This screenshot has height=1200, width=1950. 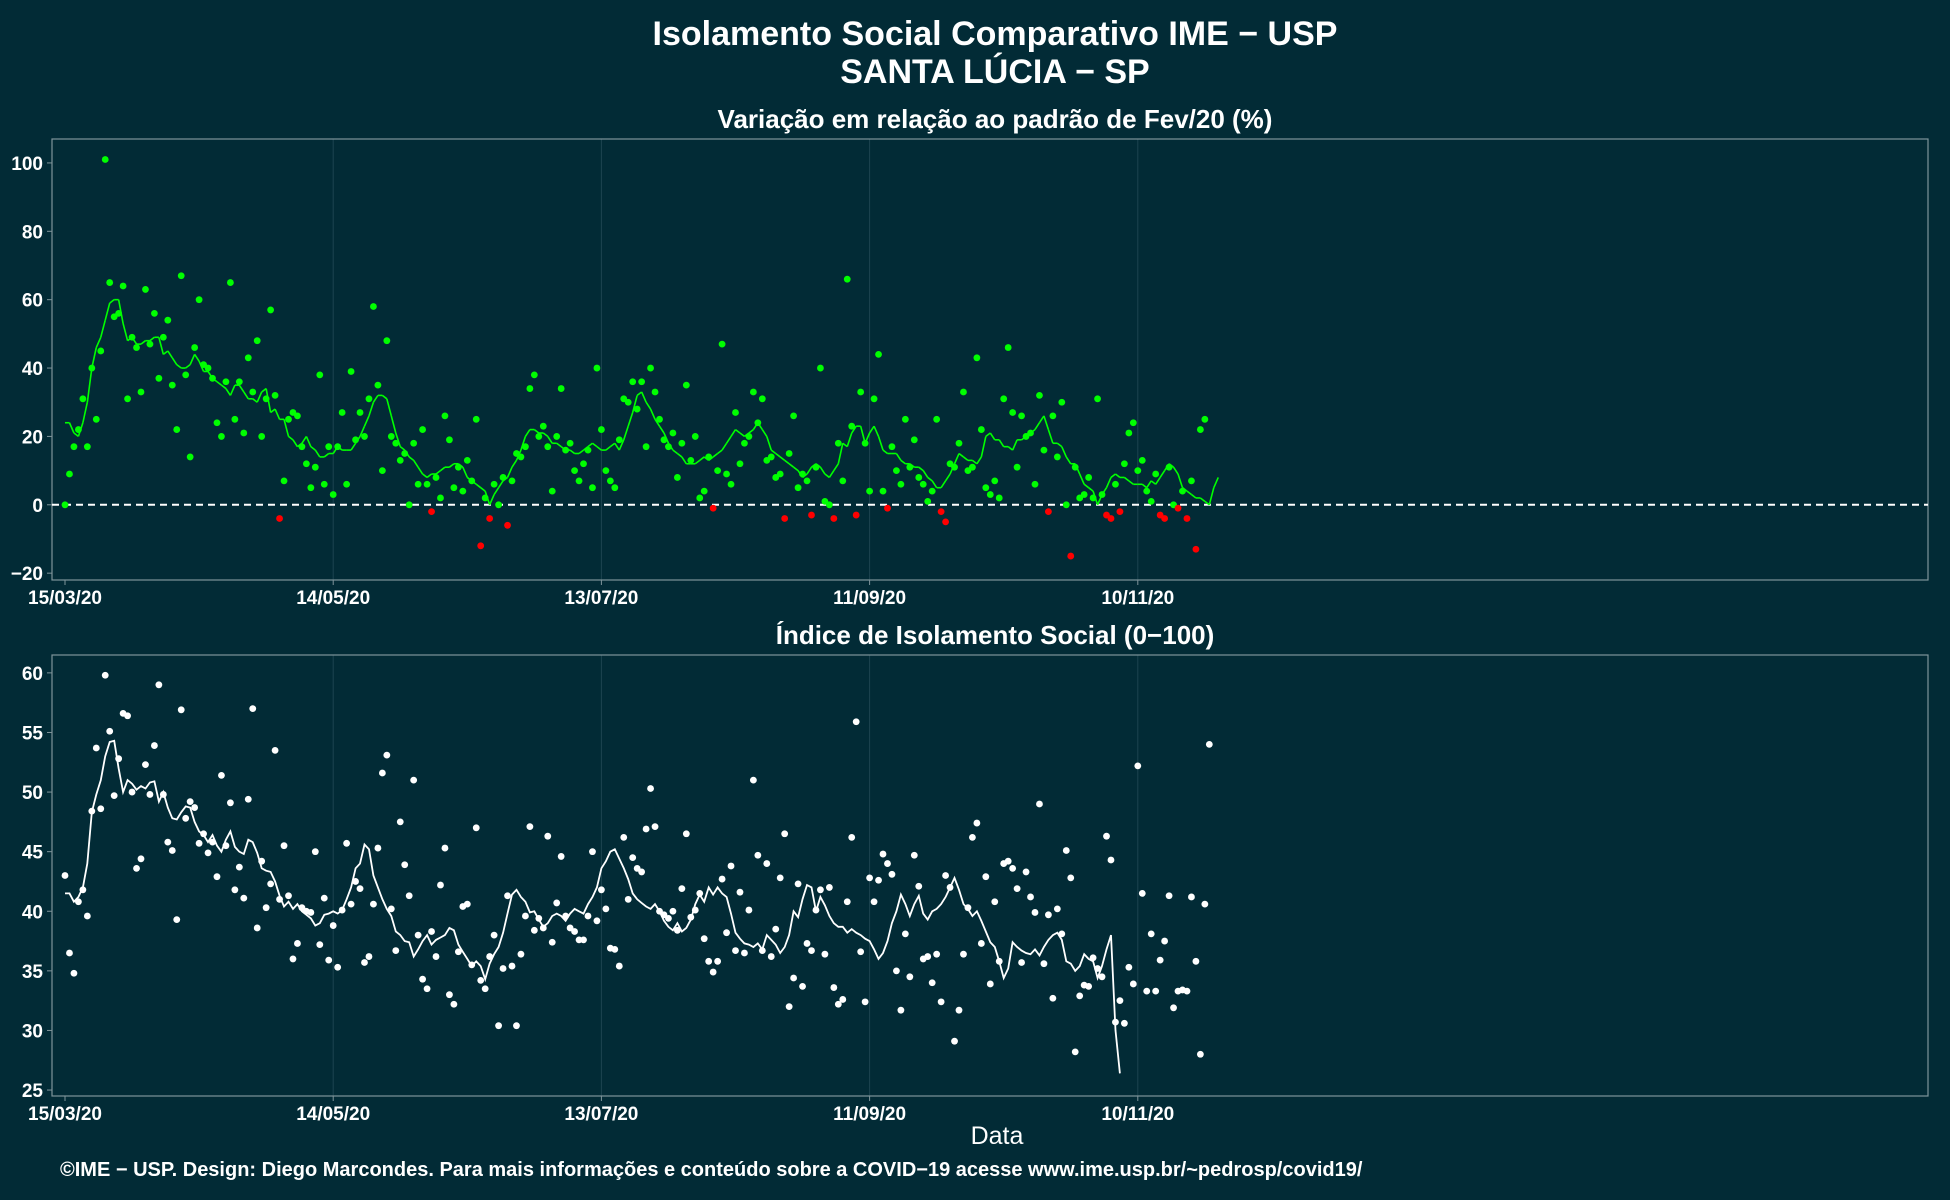 I want to click on chart-title-line2: SANTA LÚCIA − SP, so click(x=995, y=72).